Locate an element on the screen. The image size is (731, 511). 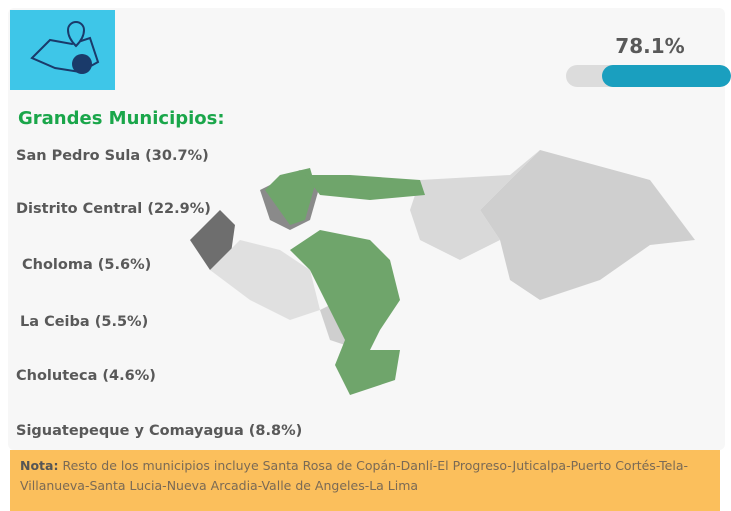
progress-track is located at coordinates (648, 76).